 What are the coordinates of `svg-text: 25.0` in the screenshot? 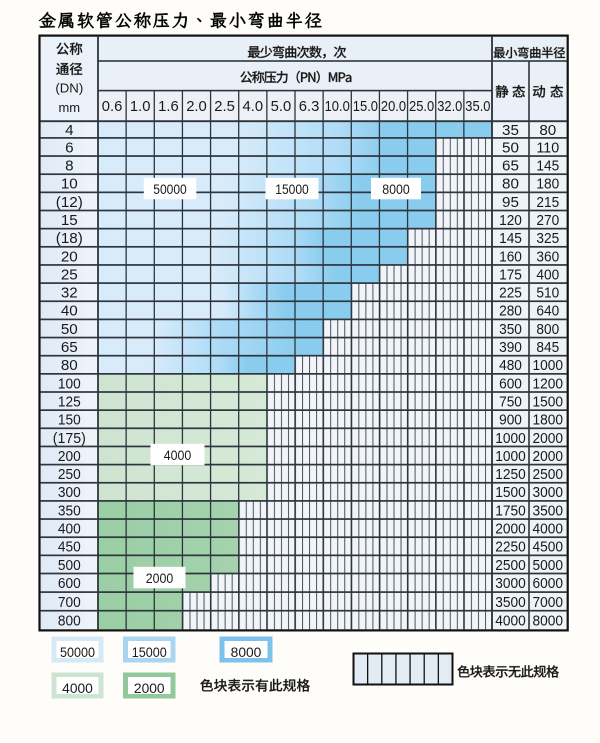 It's located at (421, 107).